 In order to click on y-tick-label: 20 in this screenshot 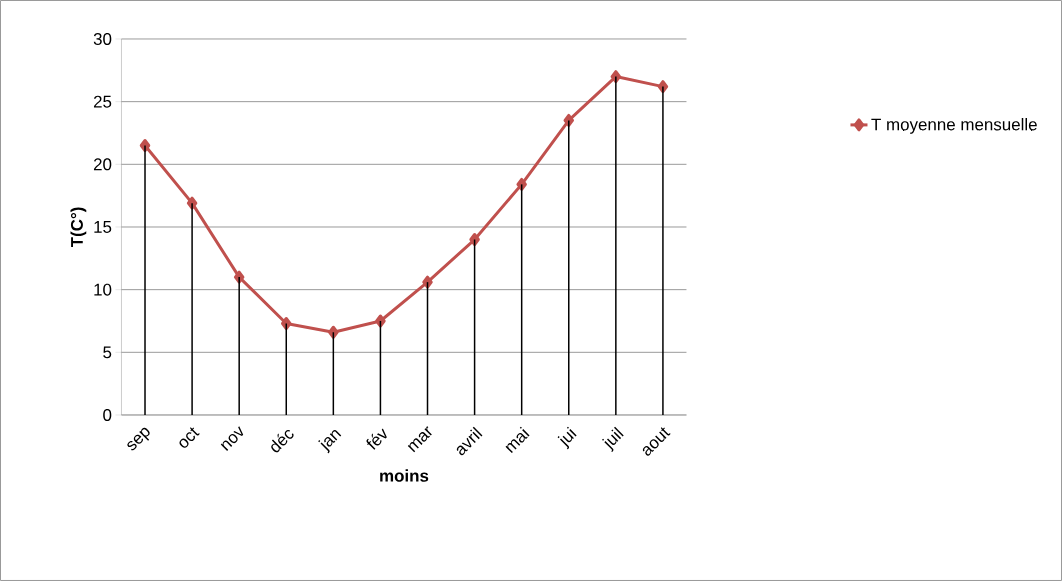, I will do `click(102, 164)`.